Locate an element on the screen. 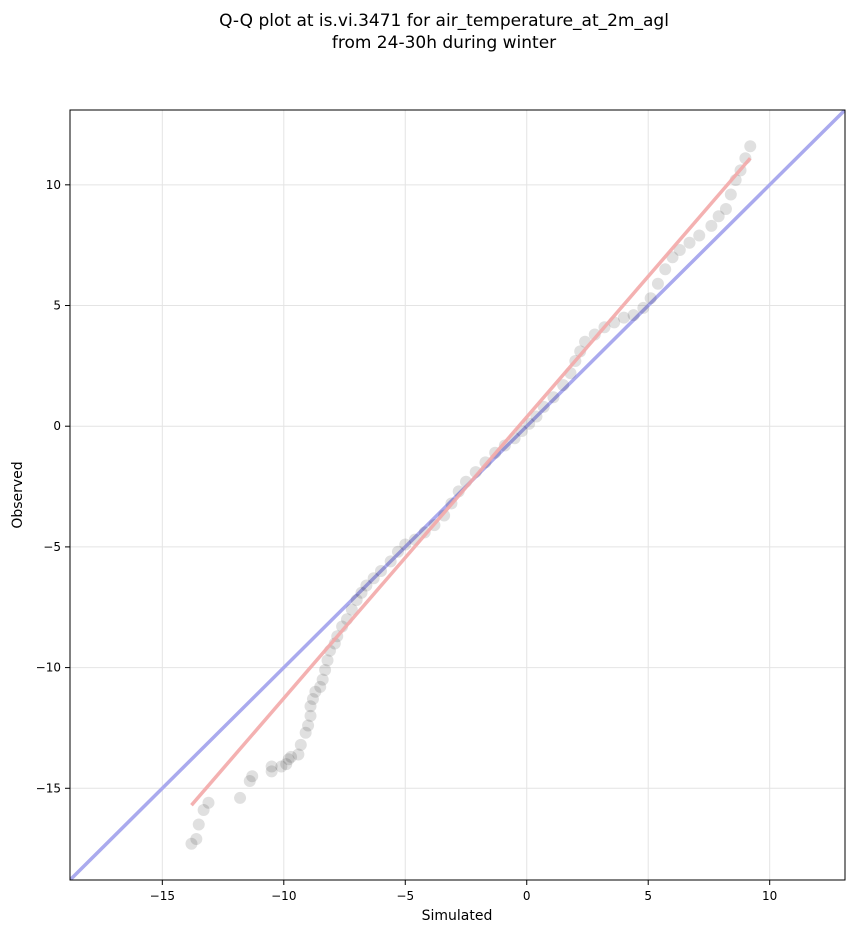  y-tick-label: 0 is located at coordinates (57, 426).